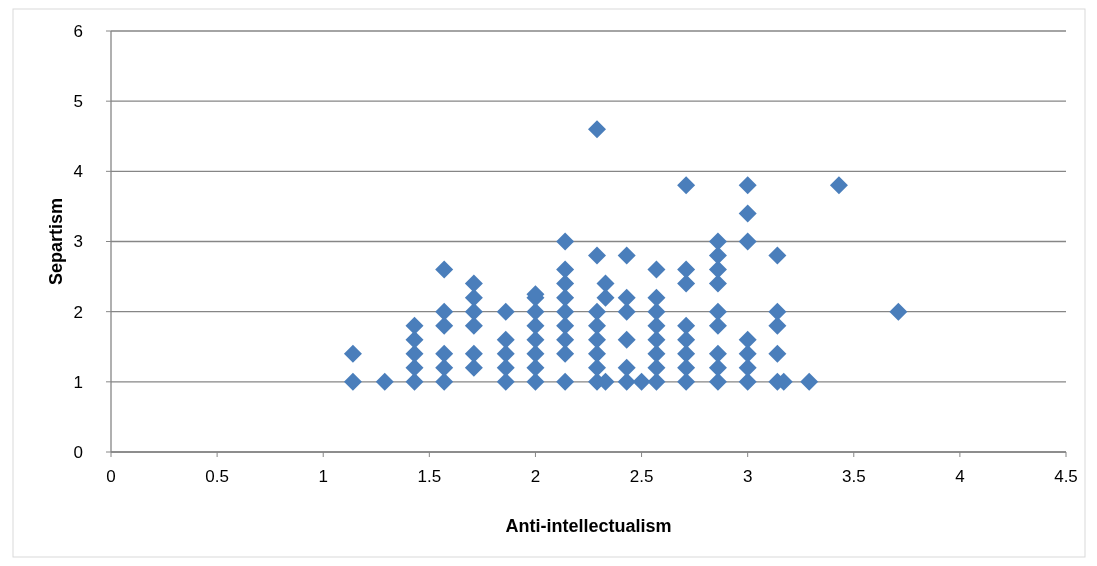 The width and height of the screenshot is (1097, 566). What do you see at coordinates (641, 476) in the screenshot?
I see `x-tick-label: 2.5` at bounding box center [641, 476].